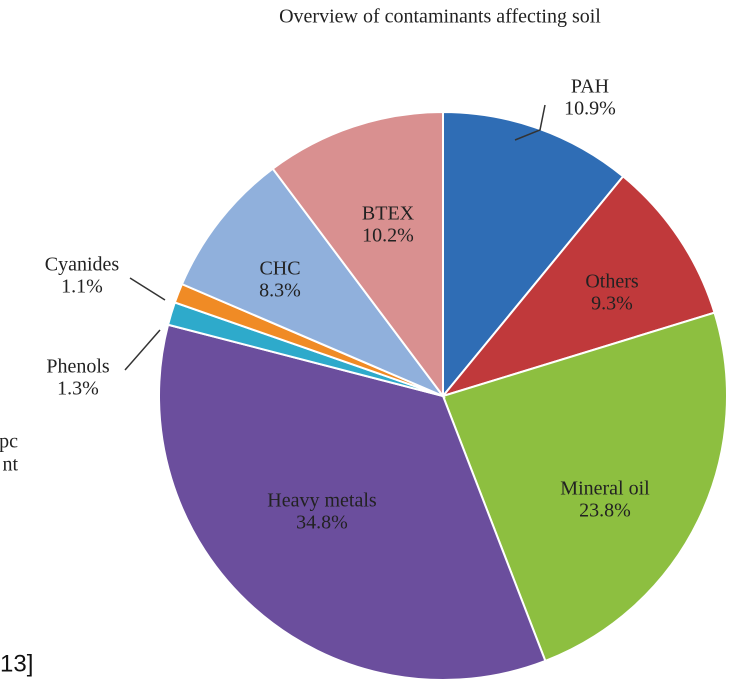 The height and width of the screenshot is (687, 730). I want to click on slice-label: Cyanides, so click(82, 265).